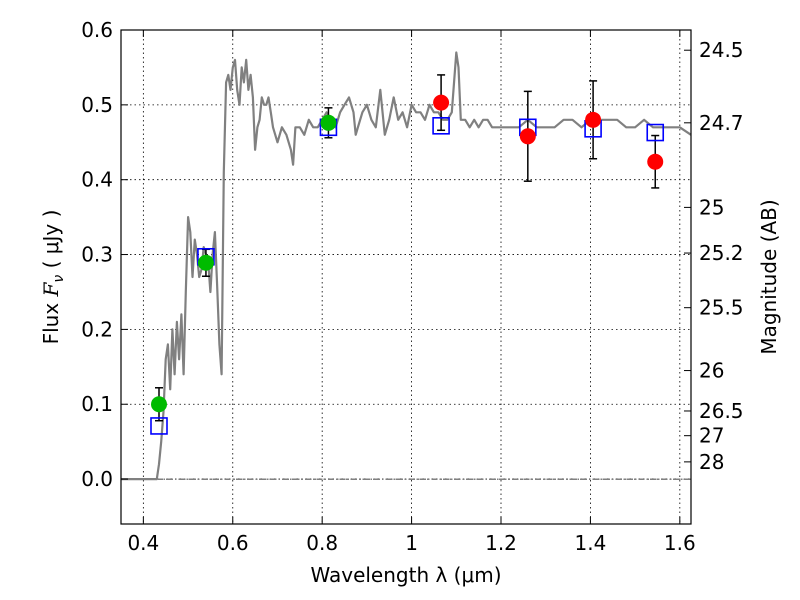 The image size is (800, 600). I want to click on y2-tick-label: 25, so click(711, 207).